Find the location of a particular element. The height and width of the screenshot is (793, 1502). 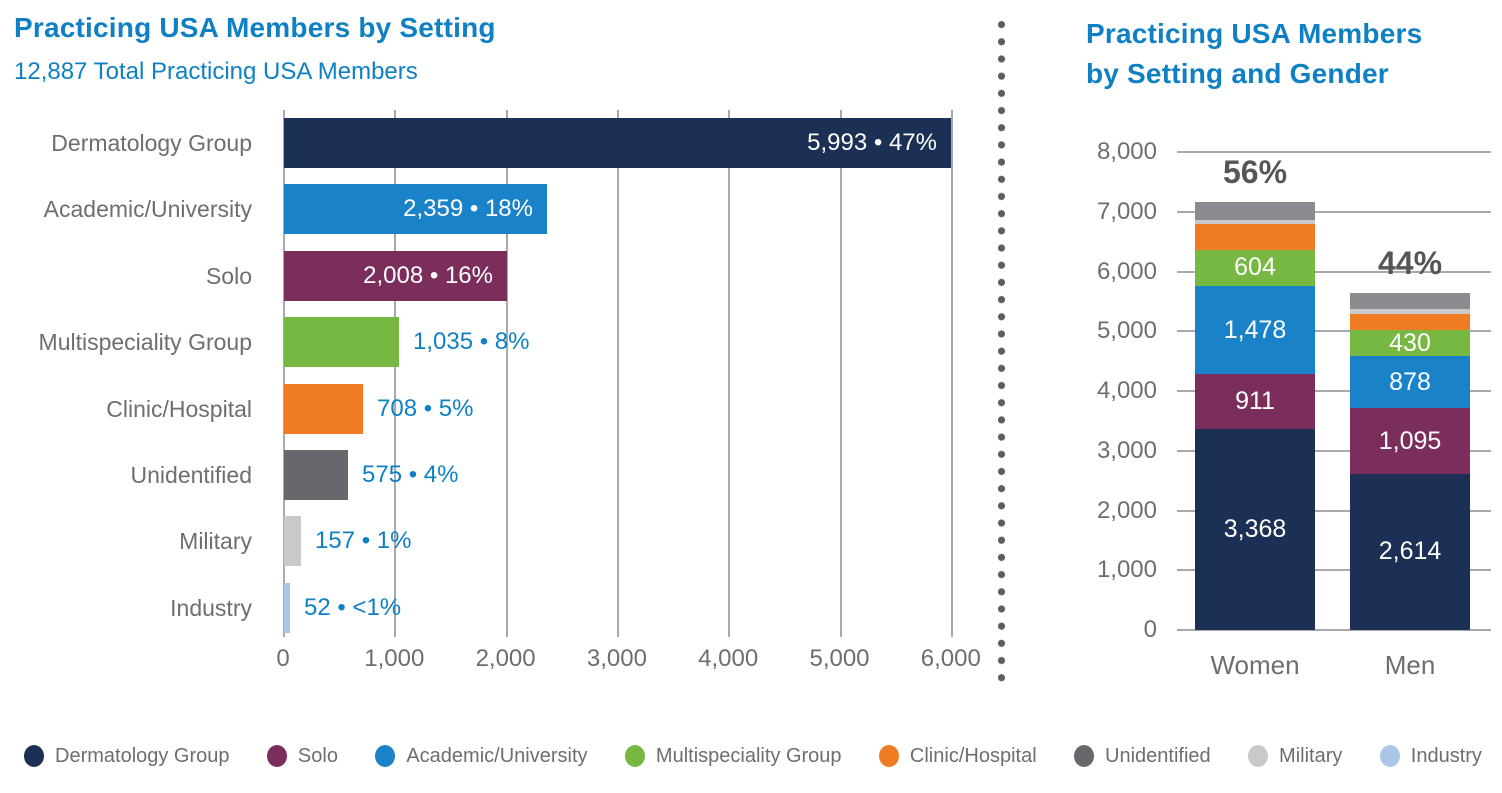

category-label-unidentified: Unidentified is located at coordinates (191, 475).